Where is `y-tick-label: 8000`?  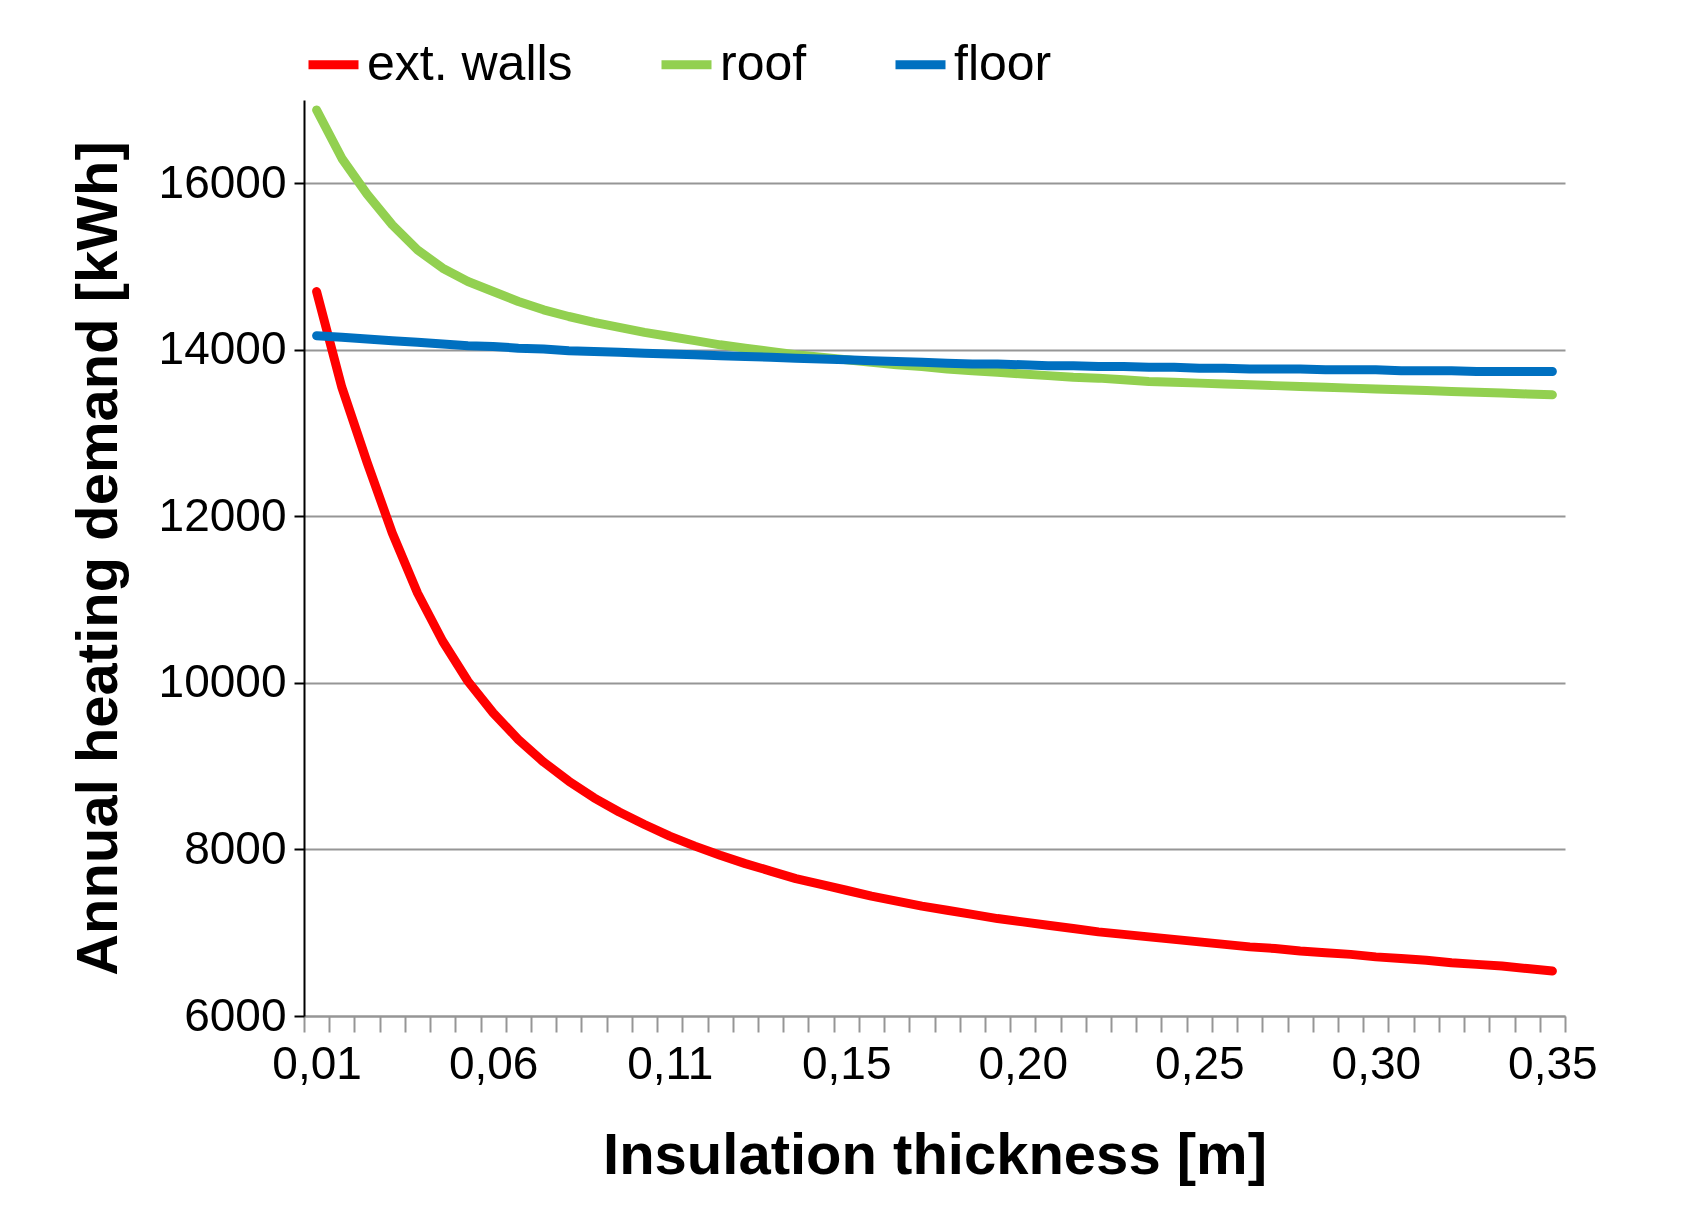
y-tick-label: 8000 is located at coordinates (235, 847).